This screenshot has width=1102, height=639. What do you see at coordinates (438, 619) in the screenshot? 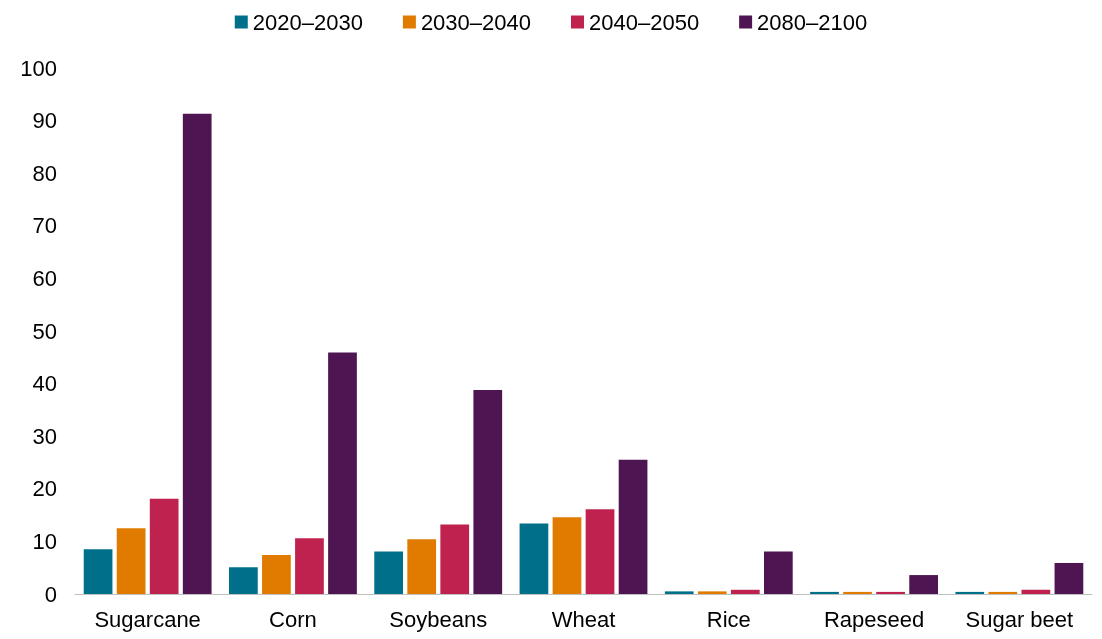
I see `x-tick-label: Soybeans` at bounding box center [438, 619].